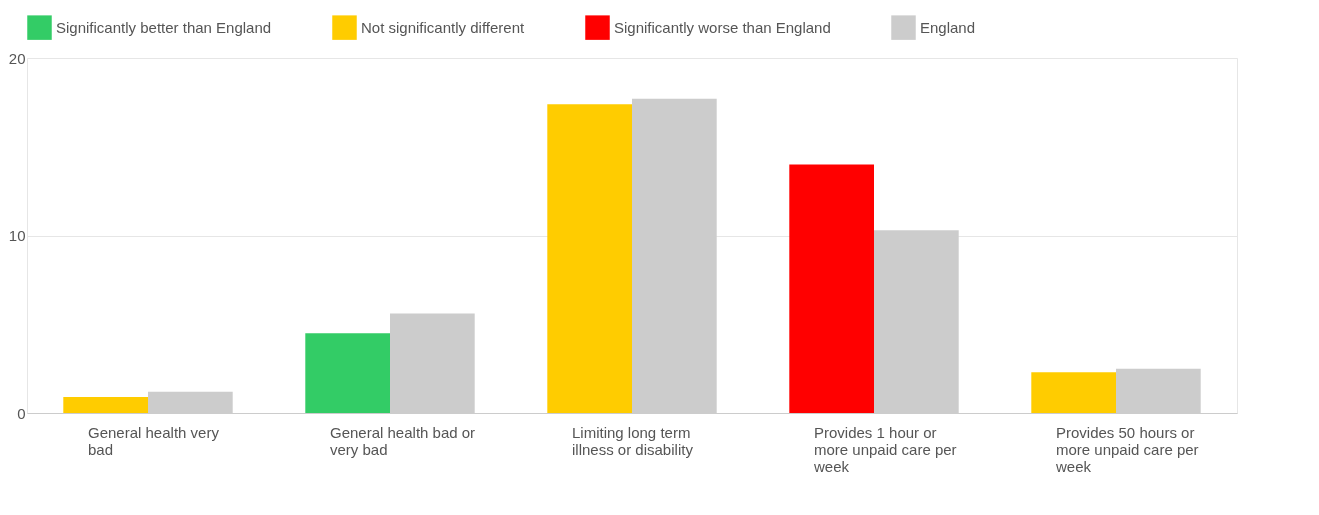 This screenshot has width=1319, height=515. What do you see at coordinates (164, 27) in the screenshot?
I see `legend-label: Significantly better than England` at bounding box center [164, 27].